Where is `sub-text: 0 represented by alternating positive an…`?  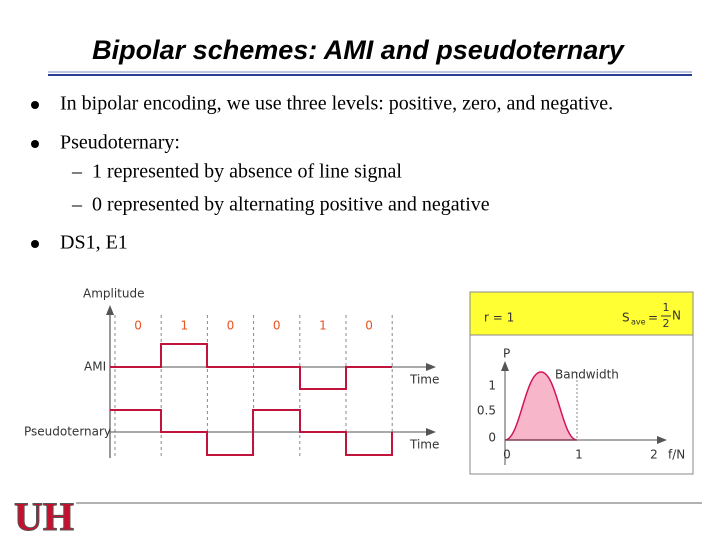 sub-text: 0 represented by alternating positive an… is located at coordinates (291, 205).